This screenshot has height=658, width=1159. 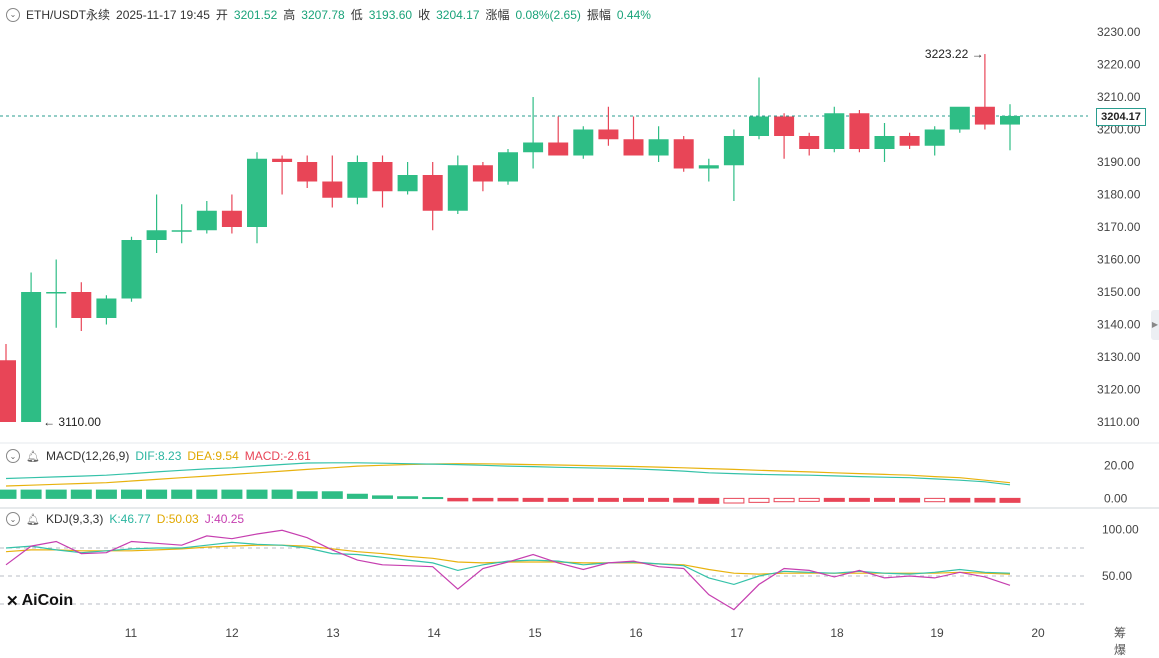 I want to click on collapse-icon: ⌄, so click(x=13, y=14).